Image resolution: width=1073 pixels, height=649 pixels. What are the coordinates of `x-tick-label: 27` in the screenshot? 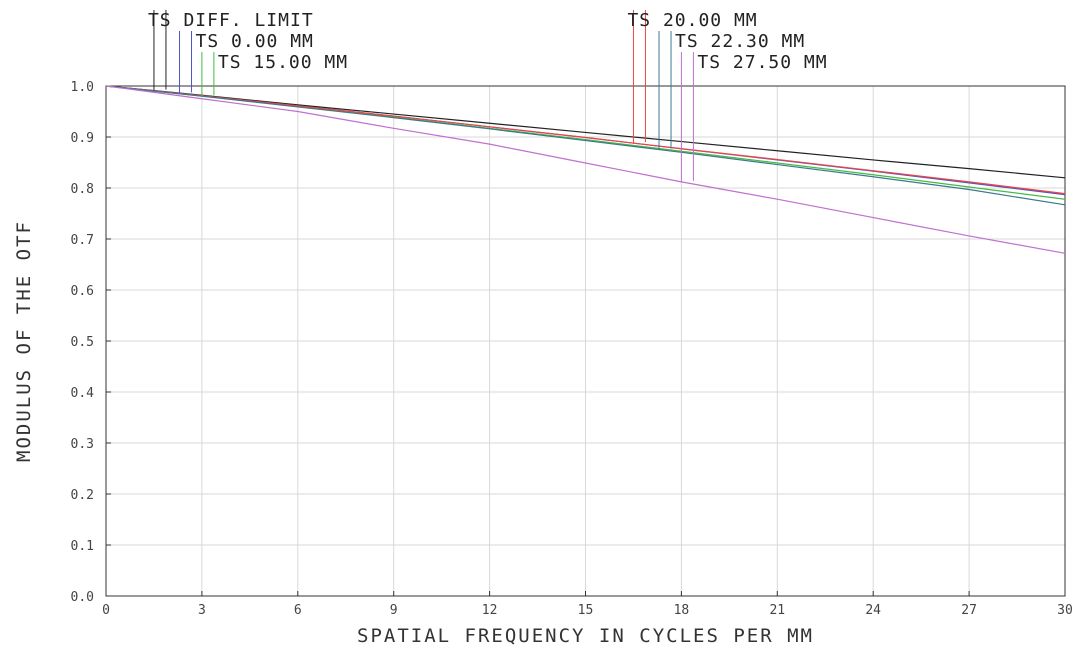 It's located at (969, 610).